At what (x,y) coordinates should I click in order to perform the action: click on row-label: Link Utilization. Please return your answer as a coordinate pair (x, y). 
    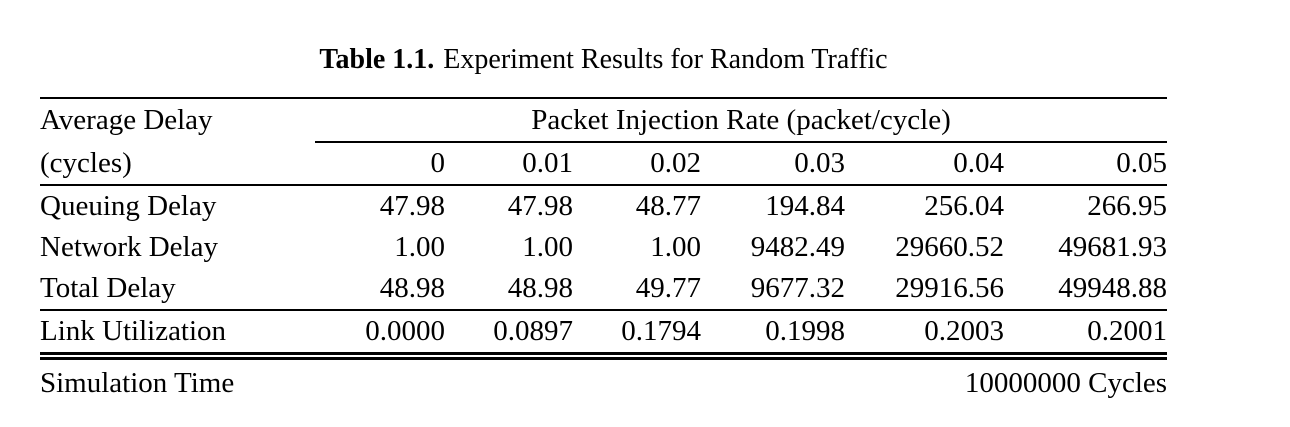
    Looking at the image, I should click on (133, 331).